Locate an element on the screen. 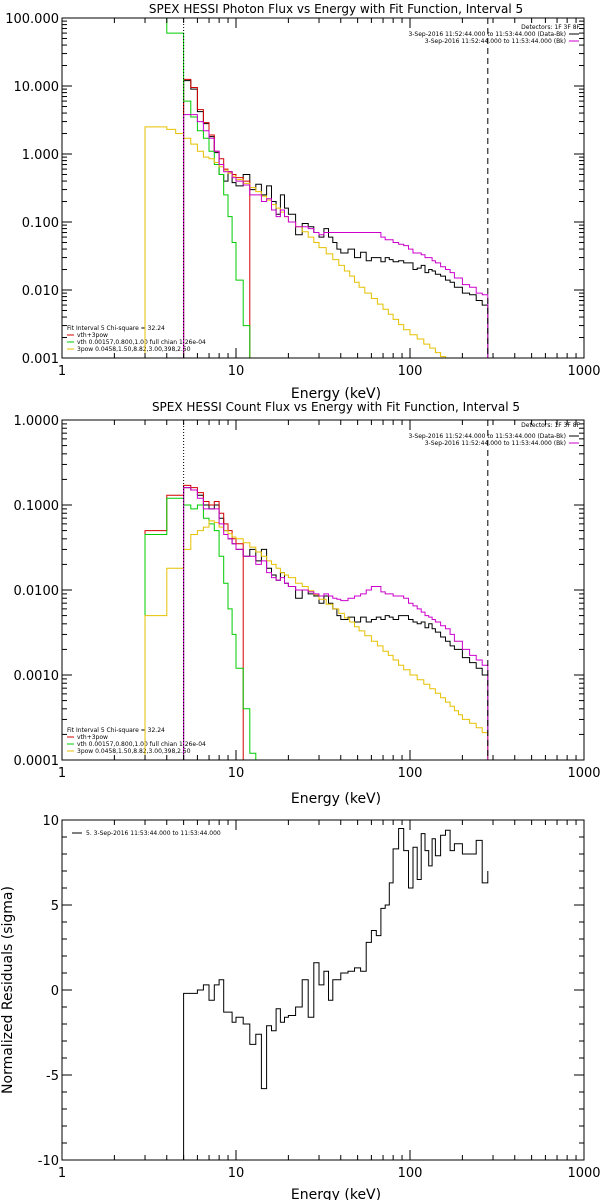 The height and width of the screenshot is (1200, 600). photon-x-tick-label: 100 is located at coordinates (410, 371).